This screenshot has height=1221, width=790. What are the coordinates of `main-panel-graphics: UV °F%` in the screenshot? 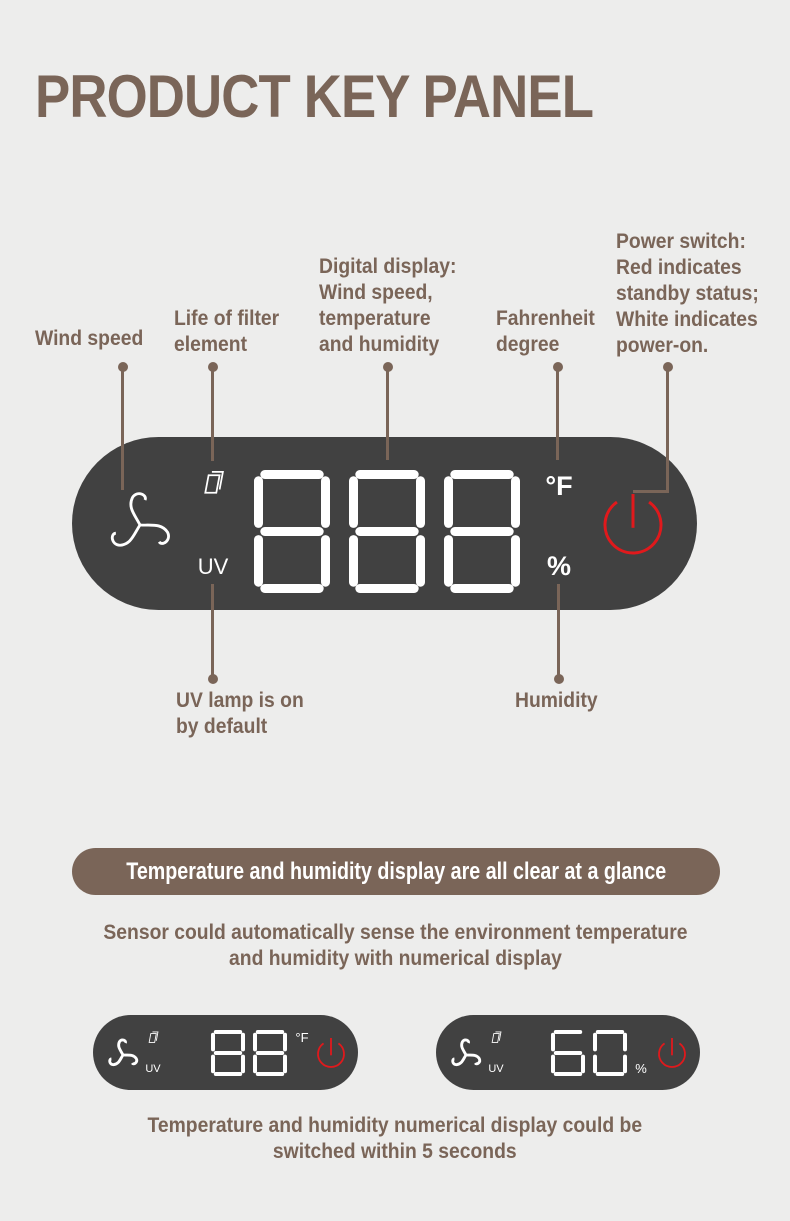 It's located at (386, 531).